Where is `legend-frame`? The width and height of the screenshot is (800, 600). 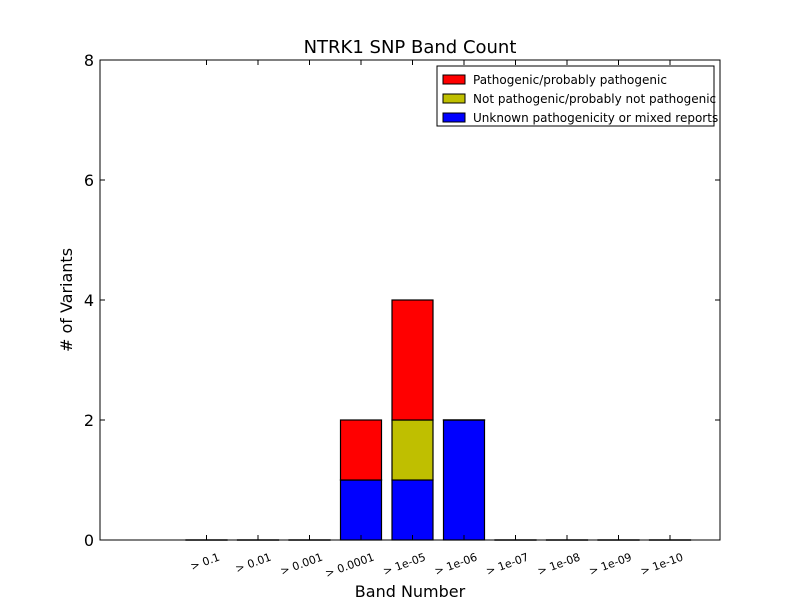 legend-frame is located at coordinates (575, 96).